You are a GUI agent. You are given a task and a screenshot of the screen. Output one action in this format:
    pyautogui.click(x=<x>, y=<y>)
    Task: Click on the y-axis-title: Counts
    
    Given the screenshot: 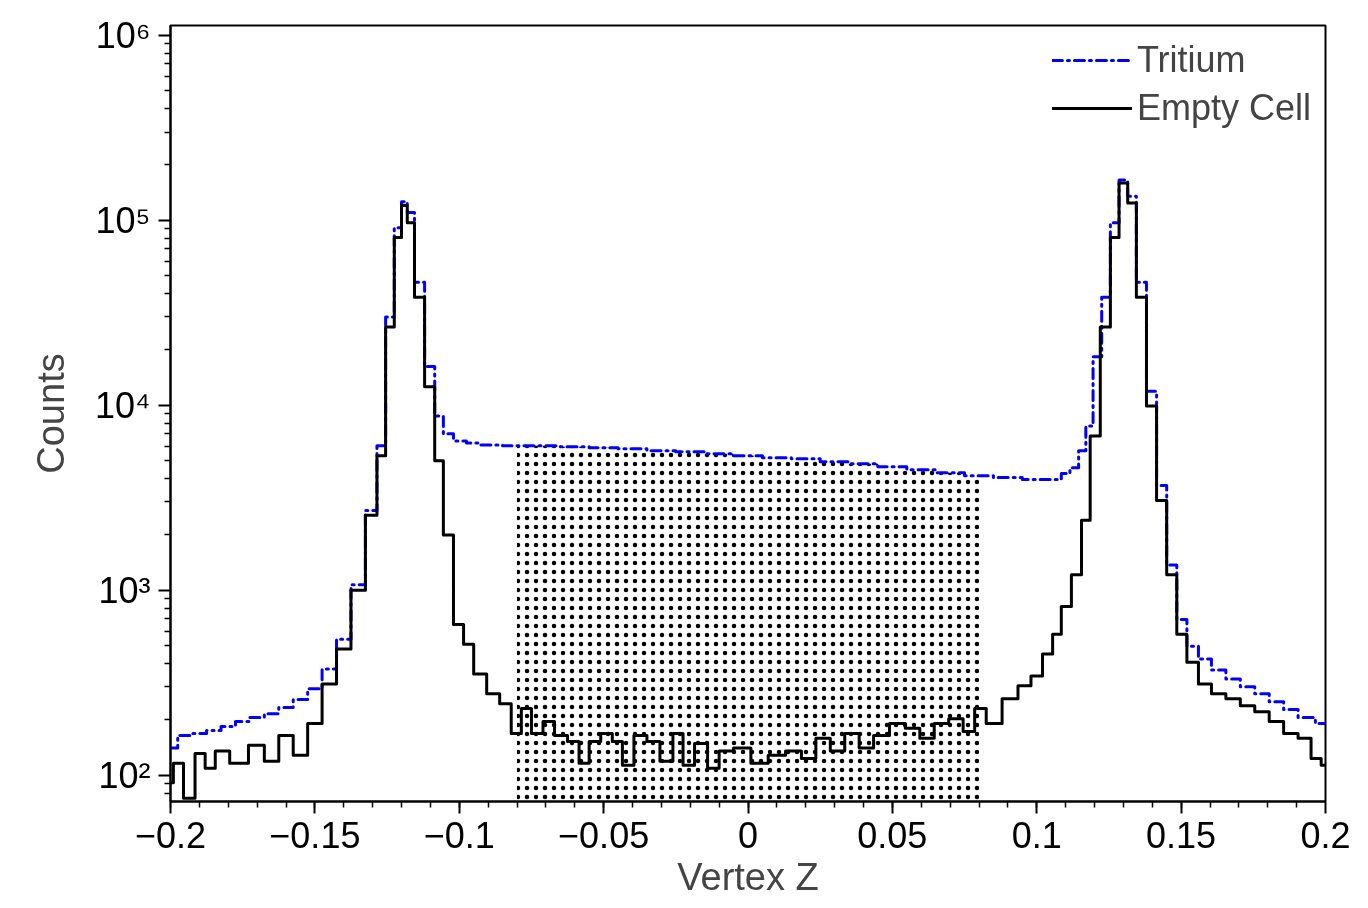 What is the action you would take?
    pyautogui.click(x=50, y=413)
    